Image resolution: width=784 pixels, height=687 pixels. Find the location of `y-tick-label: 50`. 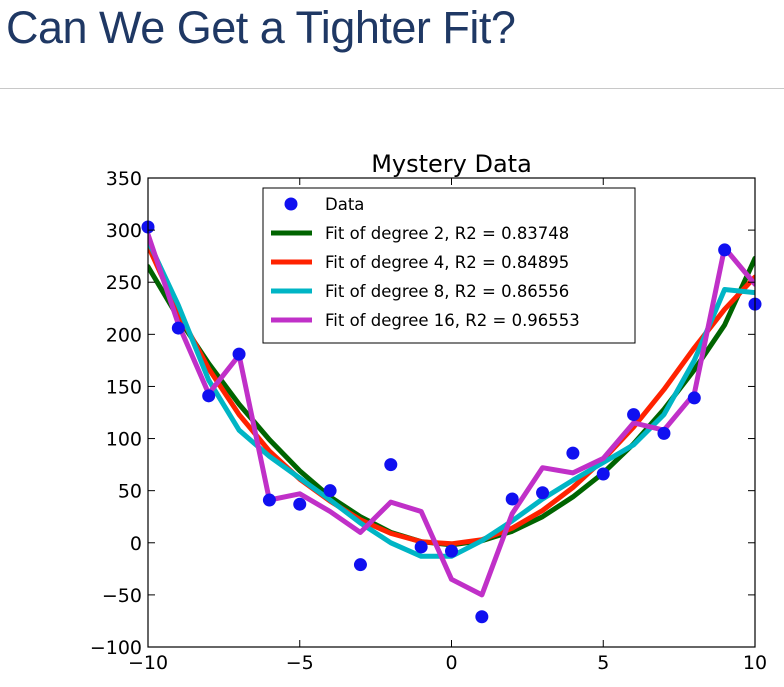

y-tick-label: 50 is located at coordinates (130, 492).